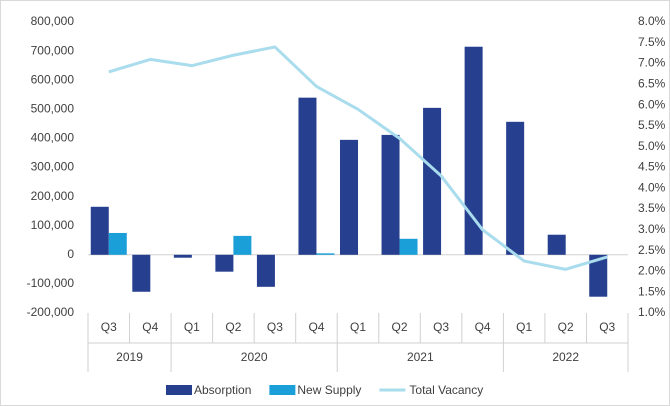  I want to click on group-label: 2022, so click(565, 357).